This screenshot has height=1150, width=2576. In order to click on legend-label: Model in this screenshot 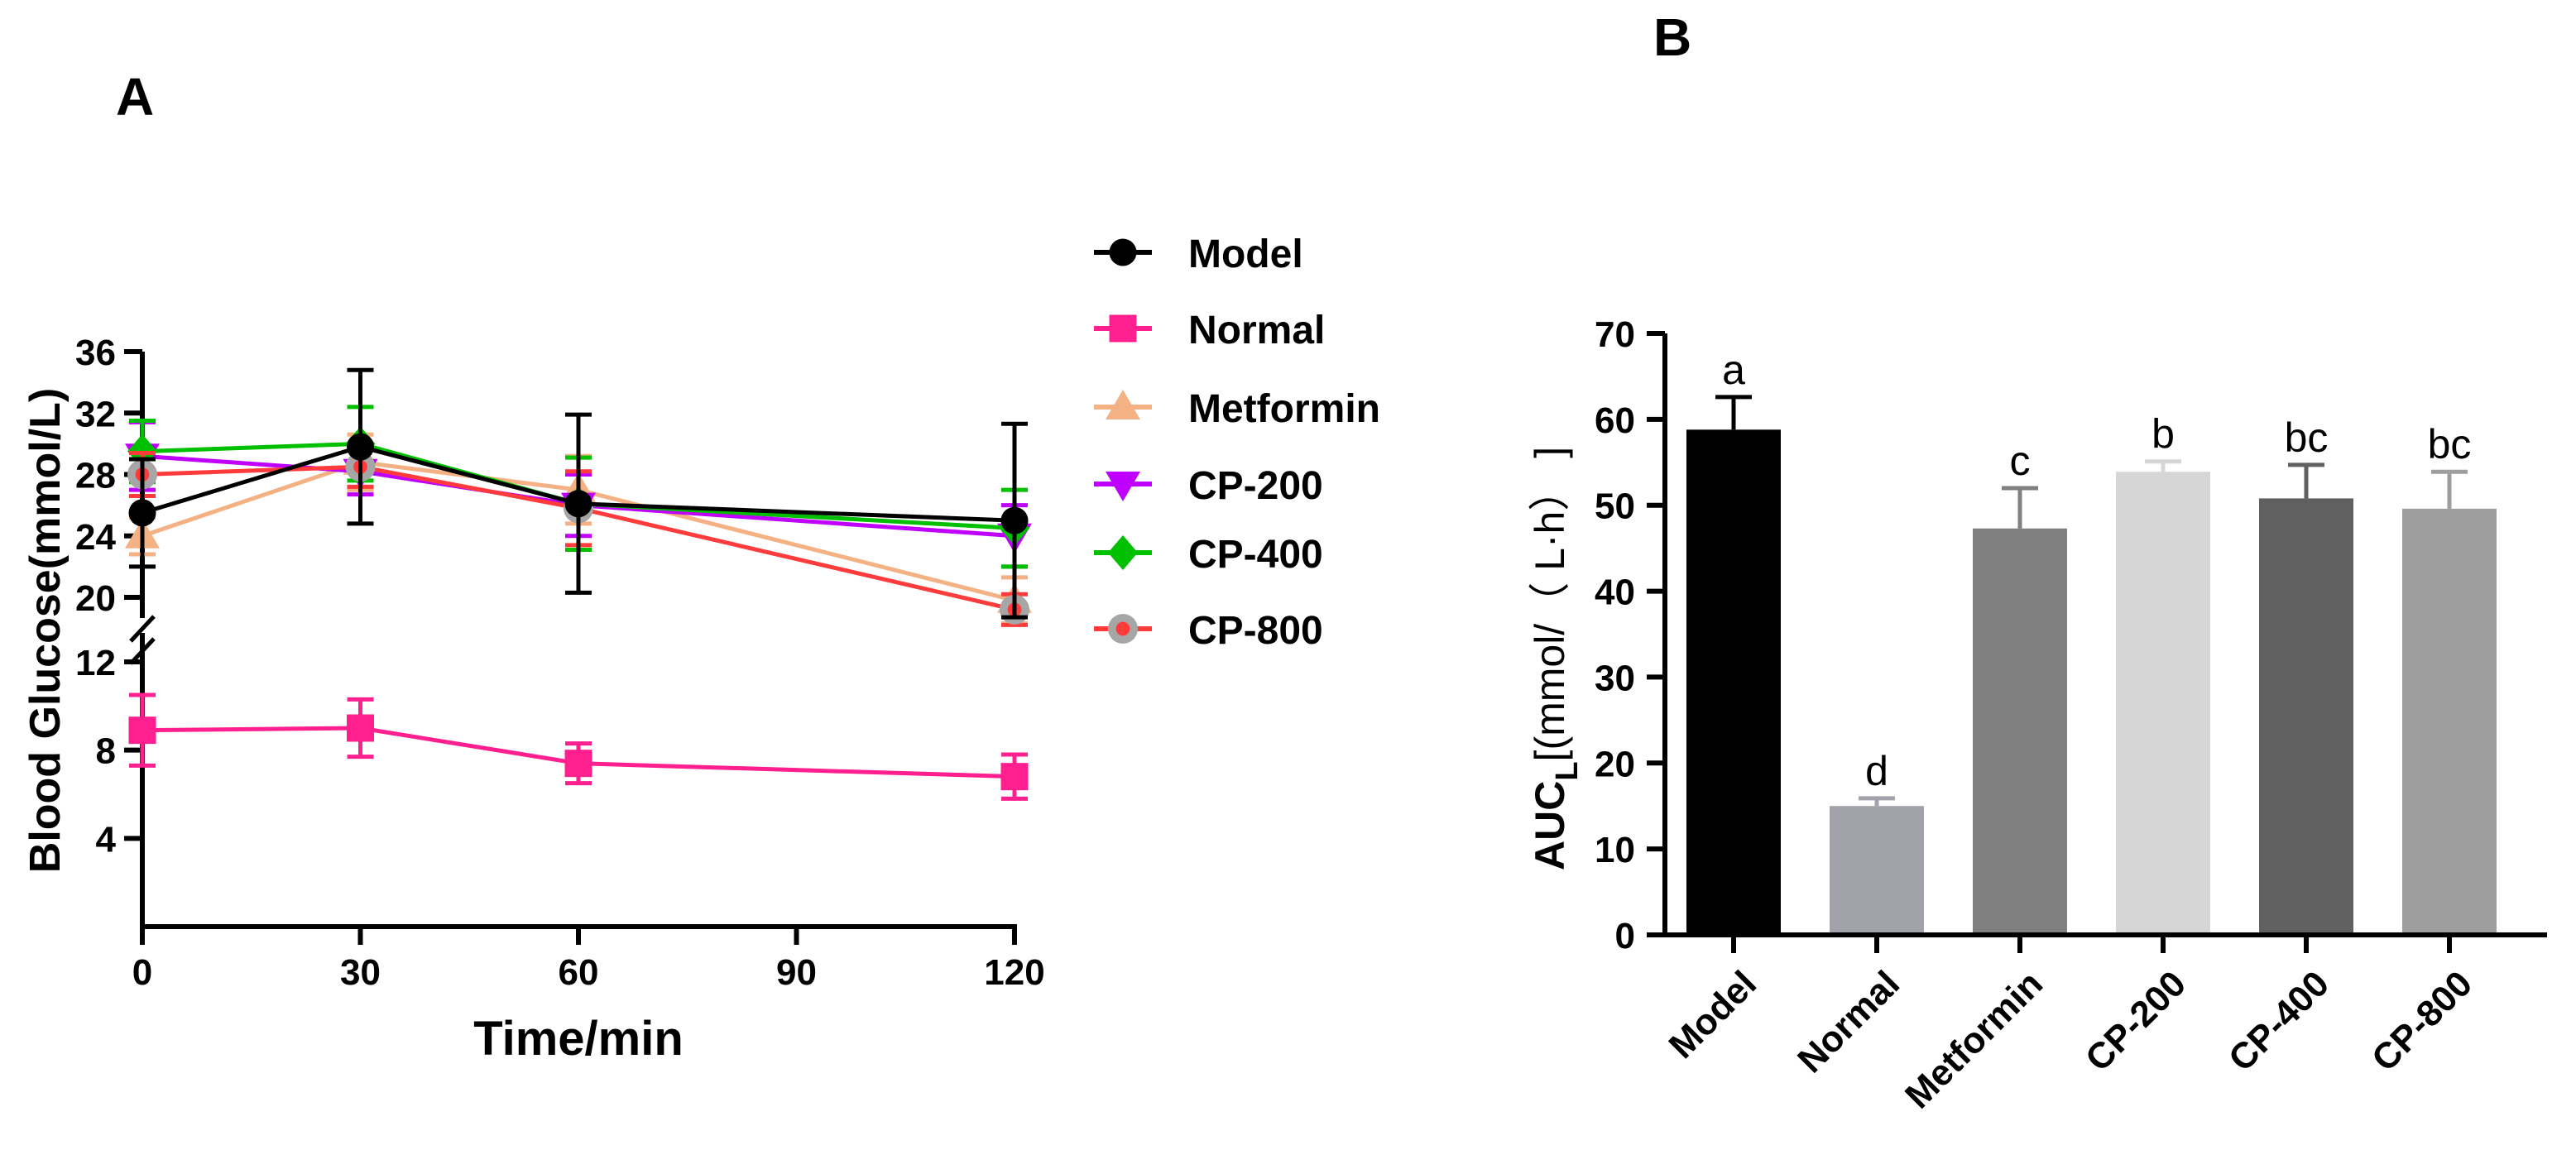, I will do `click(1245, 254)`.